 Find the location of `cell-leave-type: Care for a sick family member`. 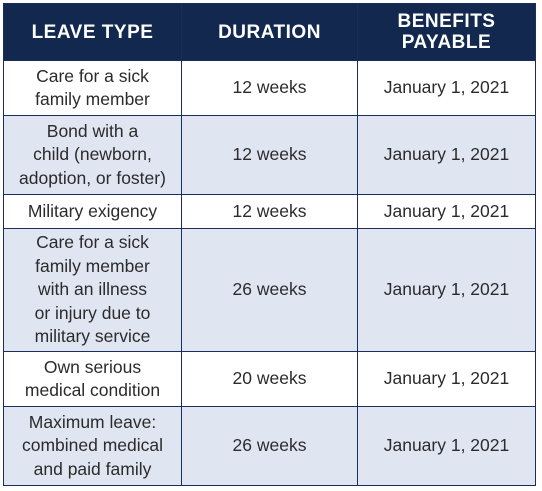

cell-leave-type: Care for a sick family member is located at coordinates (92, 88).